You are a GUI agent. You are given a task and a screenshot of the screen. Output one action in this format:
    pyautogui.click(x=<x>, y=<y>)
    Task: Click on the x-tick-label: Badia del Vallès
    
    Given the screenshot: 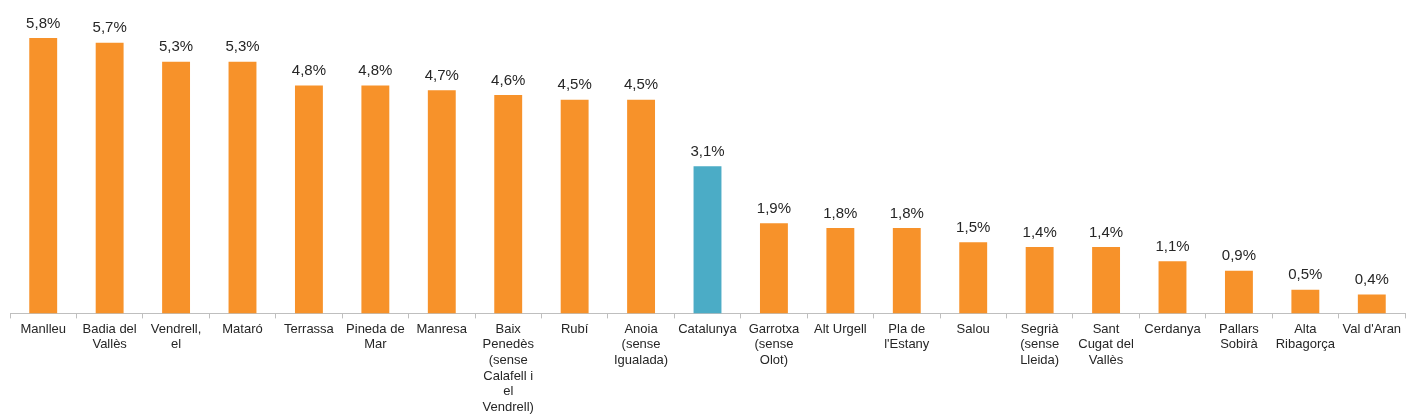 What is the action you would take?
    pyautogui.click(x=109, y=336)
    